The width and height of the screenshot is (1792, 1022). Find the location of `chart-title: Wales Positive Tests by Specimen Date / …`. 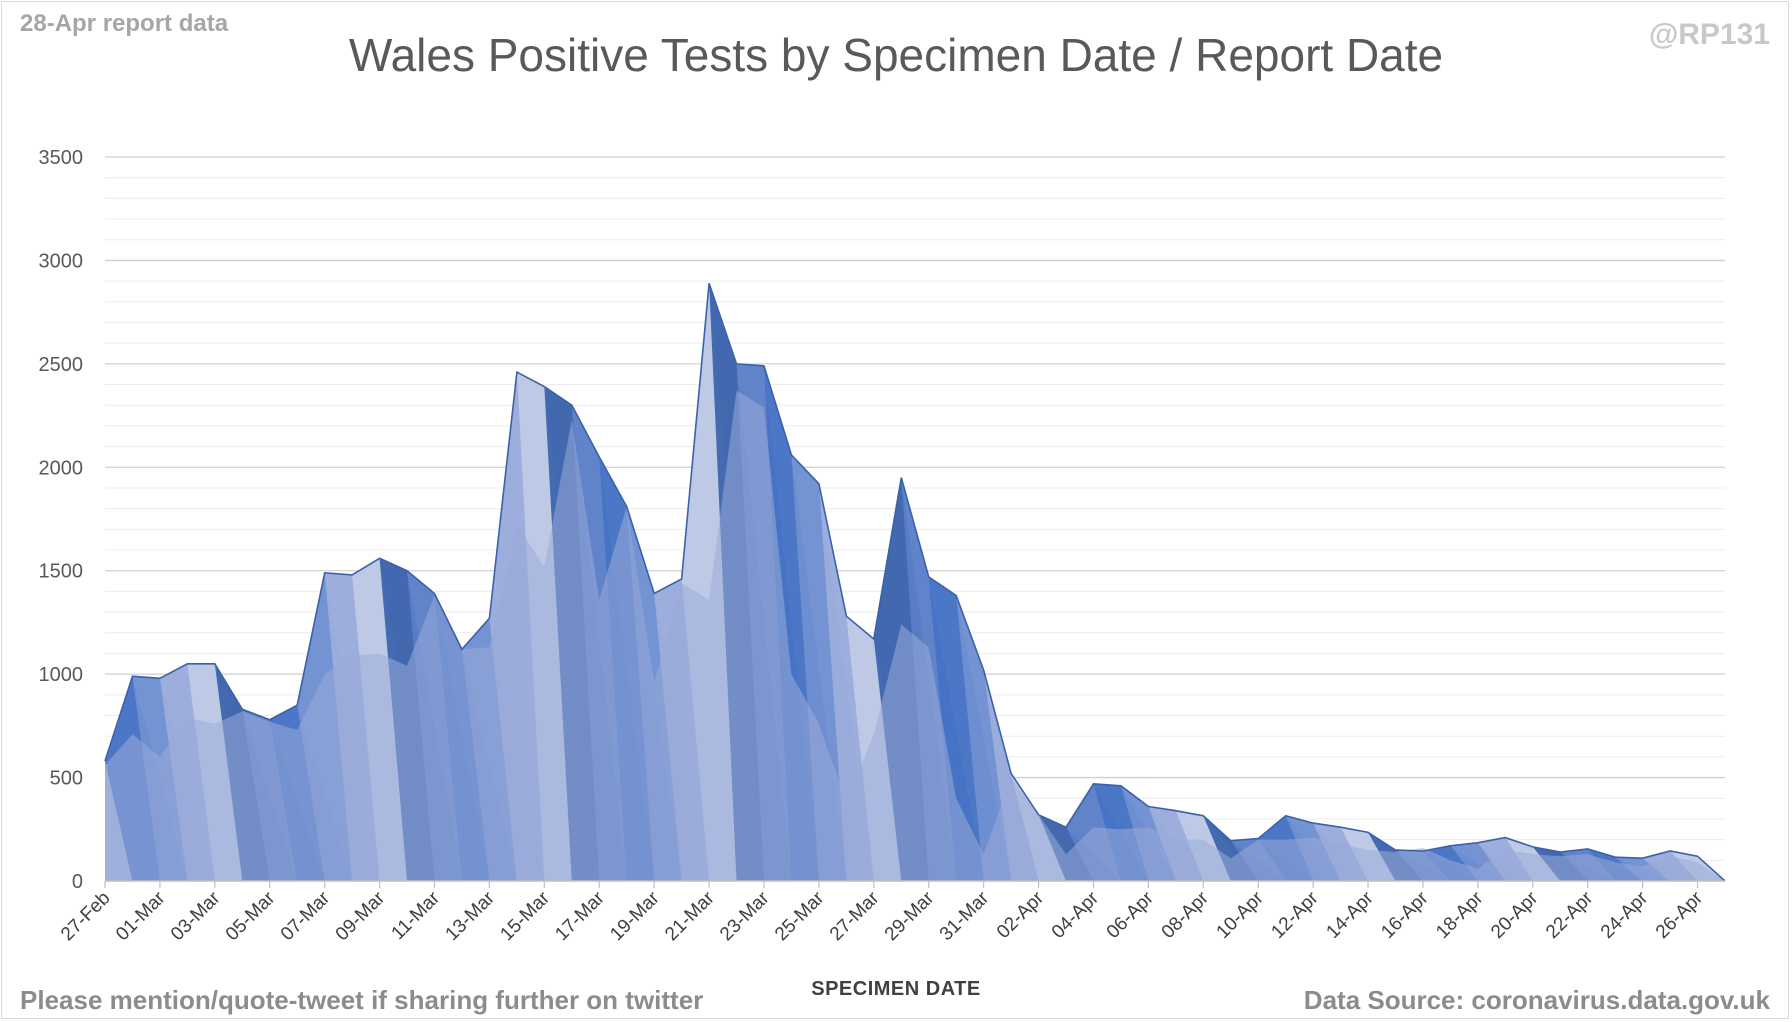

chart-title: Wales Positive Tests by Specimen Date / … is located at coordinates (896, 55).